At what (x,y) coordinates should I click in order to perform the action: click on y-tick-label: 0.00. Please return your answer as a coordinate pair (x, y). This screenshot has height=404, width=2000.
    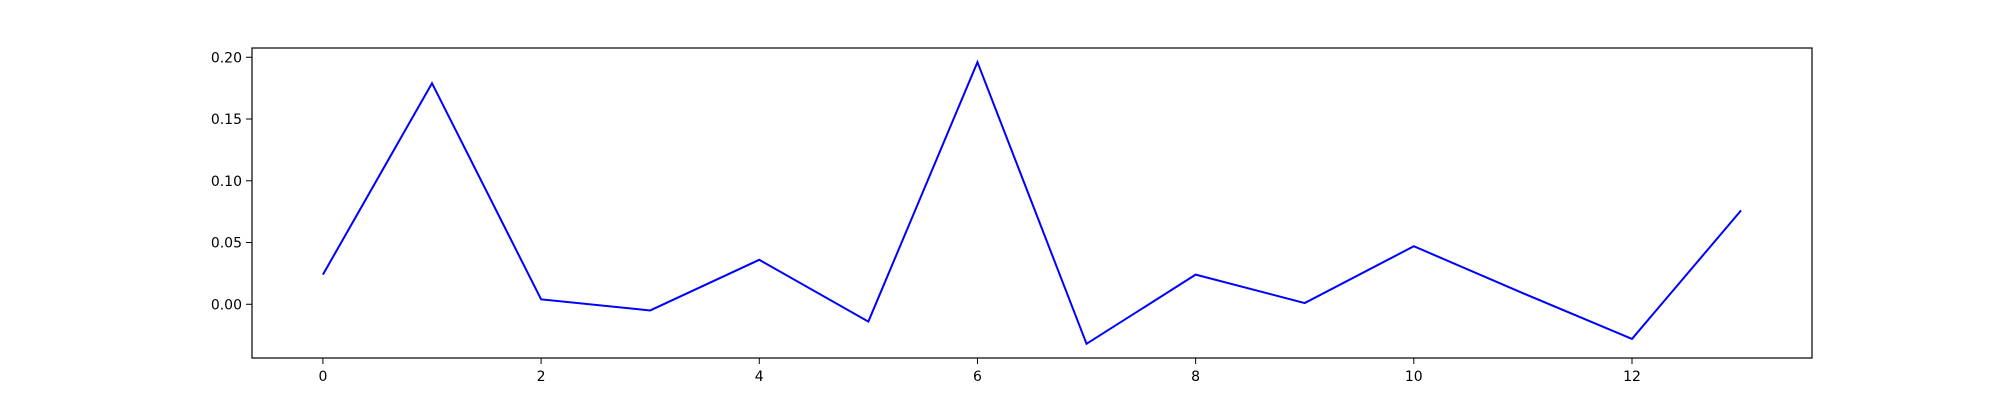
    Looking at the image, I should click on (226, 305).